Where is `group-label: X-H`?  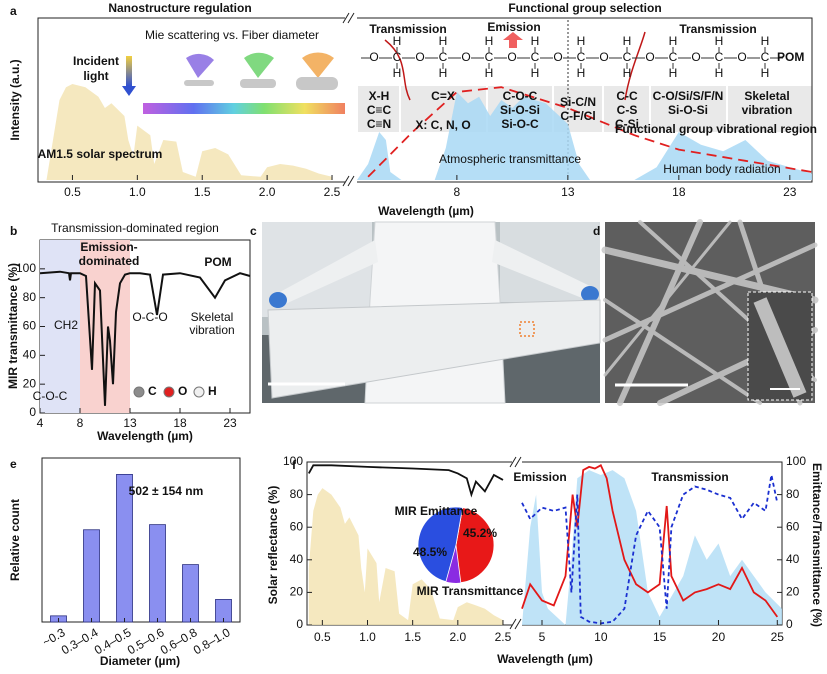 group-label: X-H is located at coordinates (379, 96).